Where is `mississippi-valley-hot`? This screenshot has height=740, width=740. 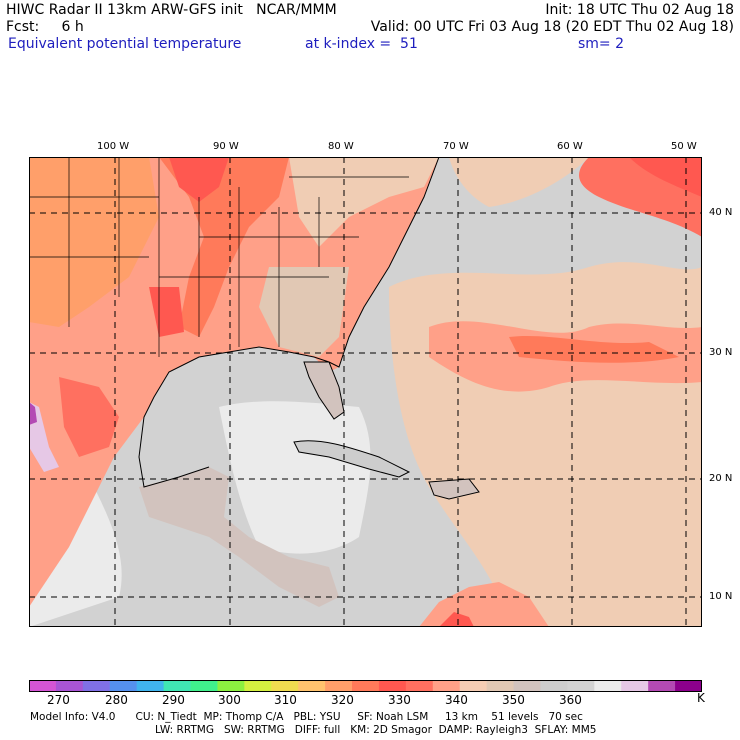
mississippi-valley-hot is located at coordinates (224, 247).